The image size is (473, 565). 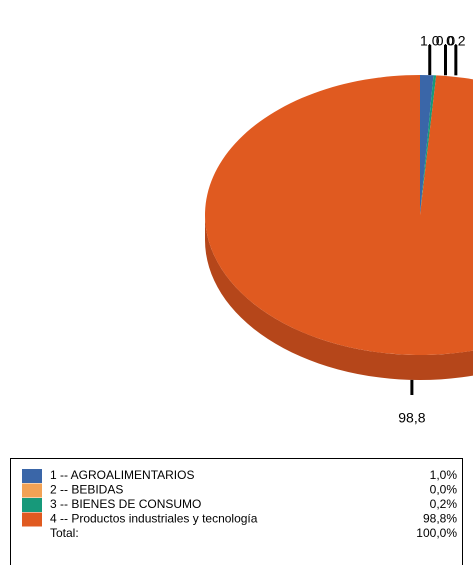 What do you see at coordinates (456, 41) in the screenshot?
I see `data-label: 0,2` at bounding box center [456, 41].